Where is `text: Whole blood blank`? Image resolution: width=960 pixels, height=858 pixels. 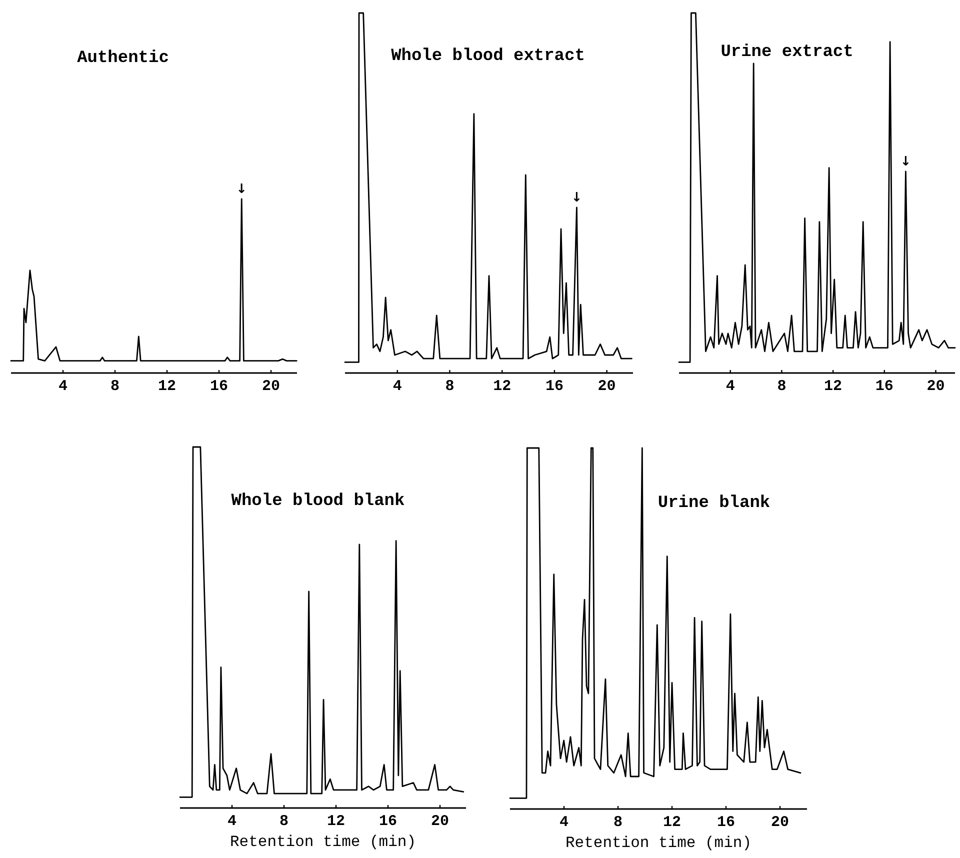 text: Whole blood blank is located at coordinates (318, 501).